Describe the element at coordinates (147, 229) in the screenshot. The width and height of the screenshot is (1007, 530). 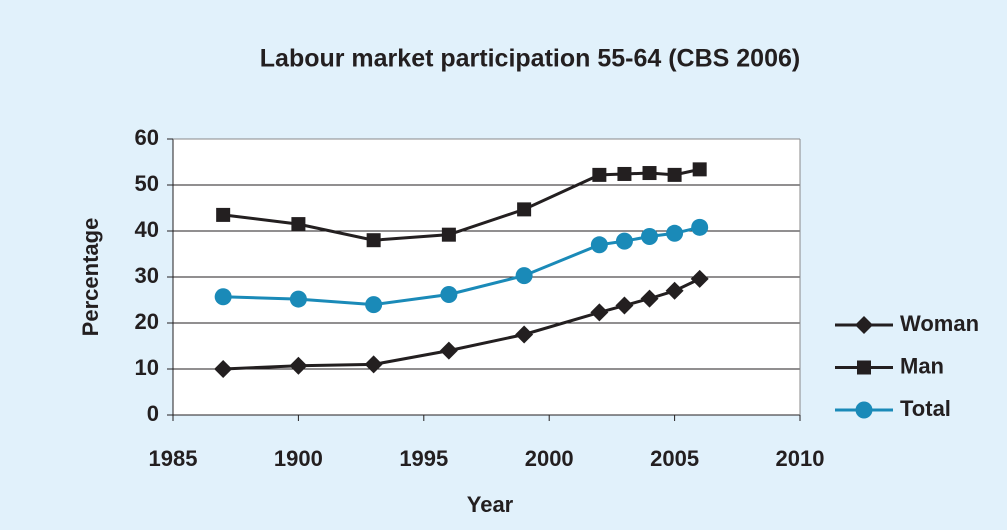
I see `y-tick-label: 40` at that location.